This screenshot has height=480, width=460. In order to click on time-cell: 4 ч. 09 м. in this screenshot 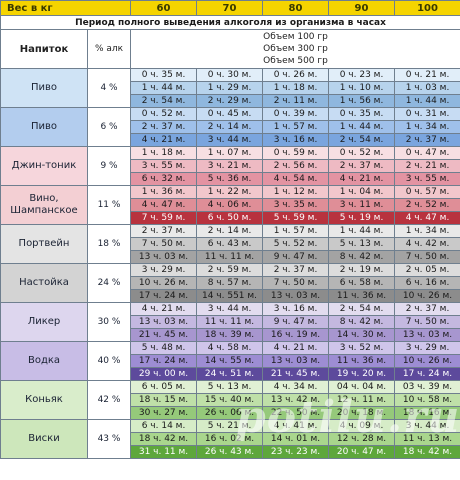, I will do `click(362, 426)`.